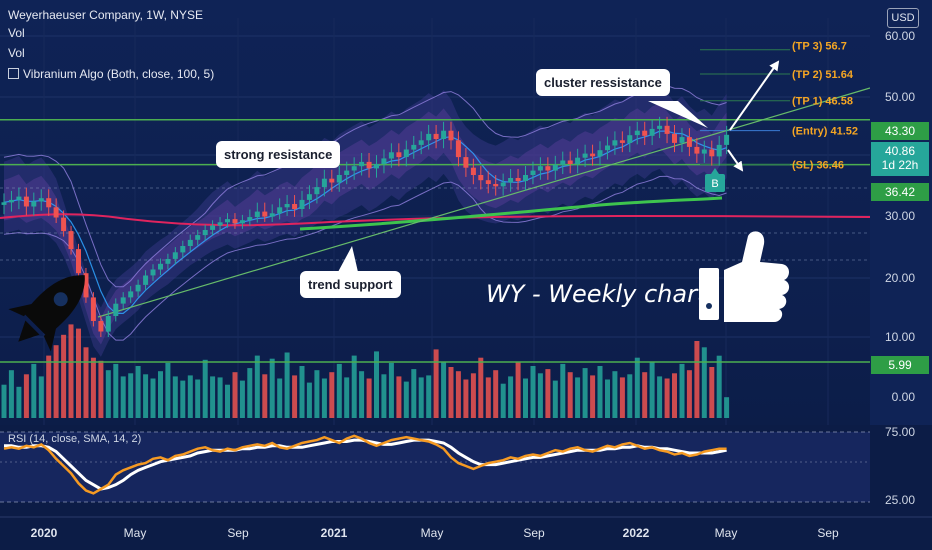 The height and width of the screenshot is (550, 932). What do you see at coordinates (900, 151) in the screenshot?
I see `badge-current-text: 40.86` at bounding box center [900, 151].